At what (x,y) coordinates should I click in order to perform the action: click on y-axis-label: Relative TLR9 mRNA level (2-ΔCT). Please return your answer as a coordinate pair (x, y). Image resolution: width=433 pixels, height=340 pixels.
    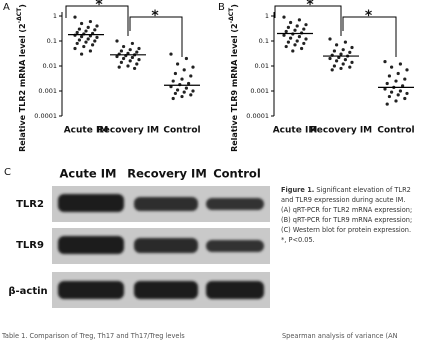
    Looking at the image, I should click on (233, 78).